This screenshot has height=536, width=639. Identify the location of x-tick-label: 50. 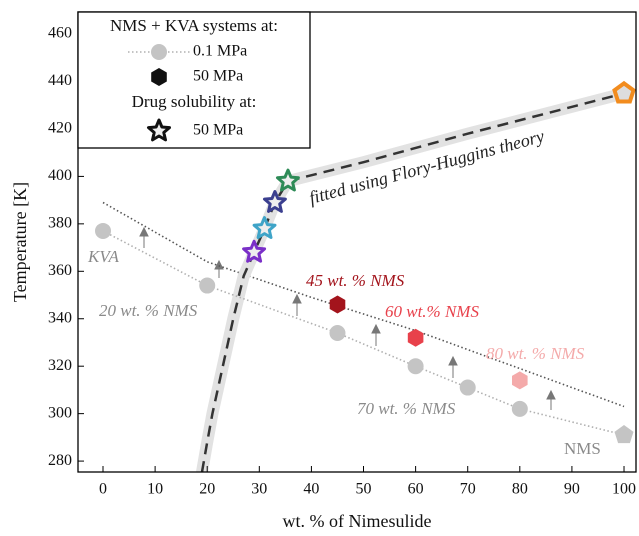
(364, 489).